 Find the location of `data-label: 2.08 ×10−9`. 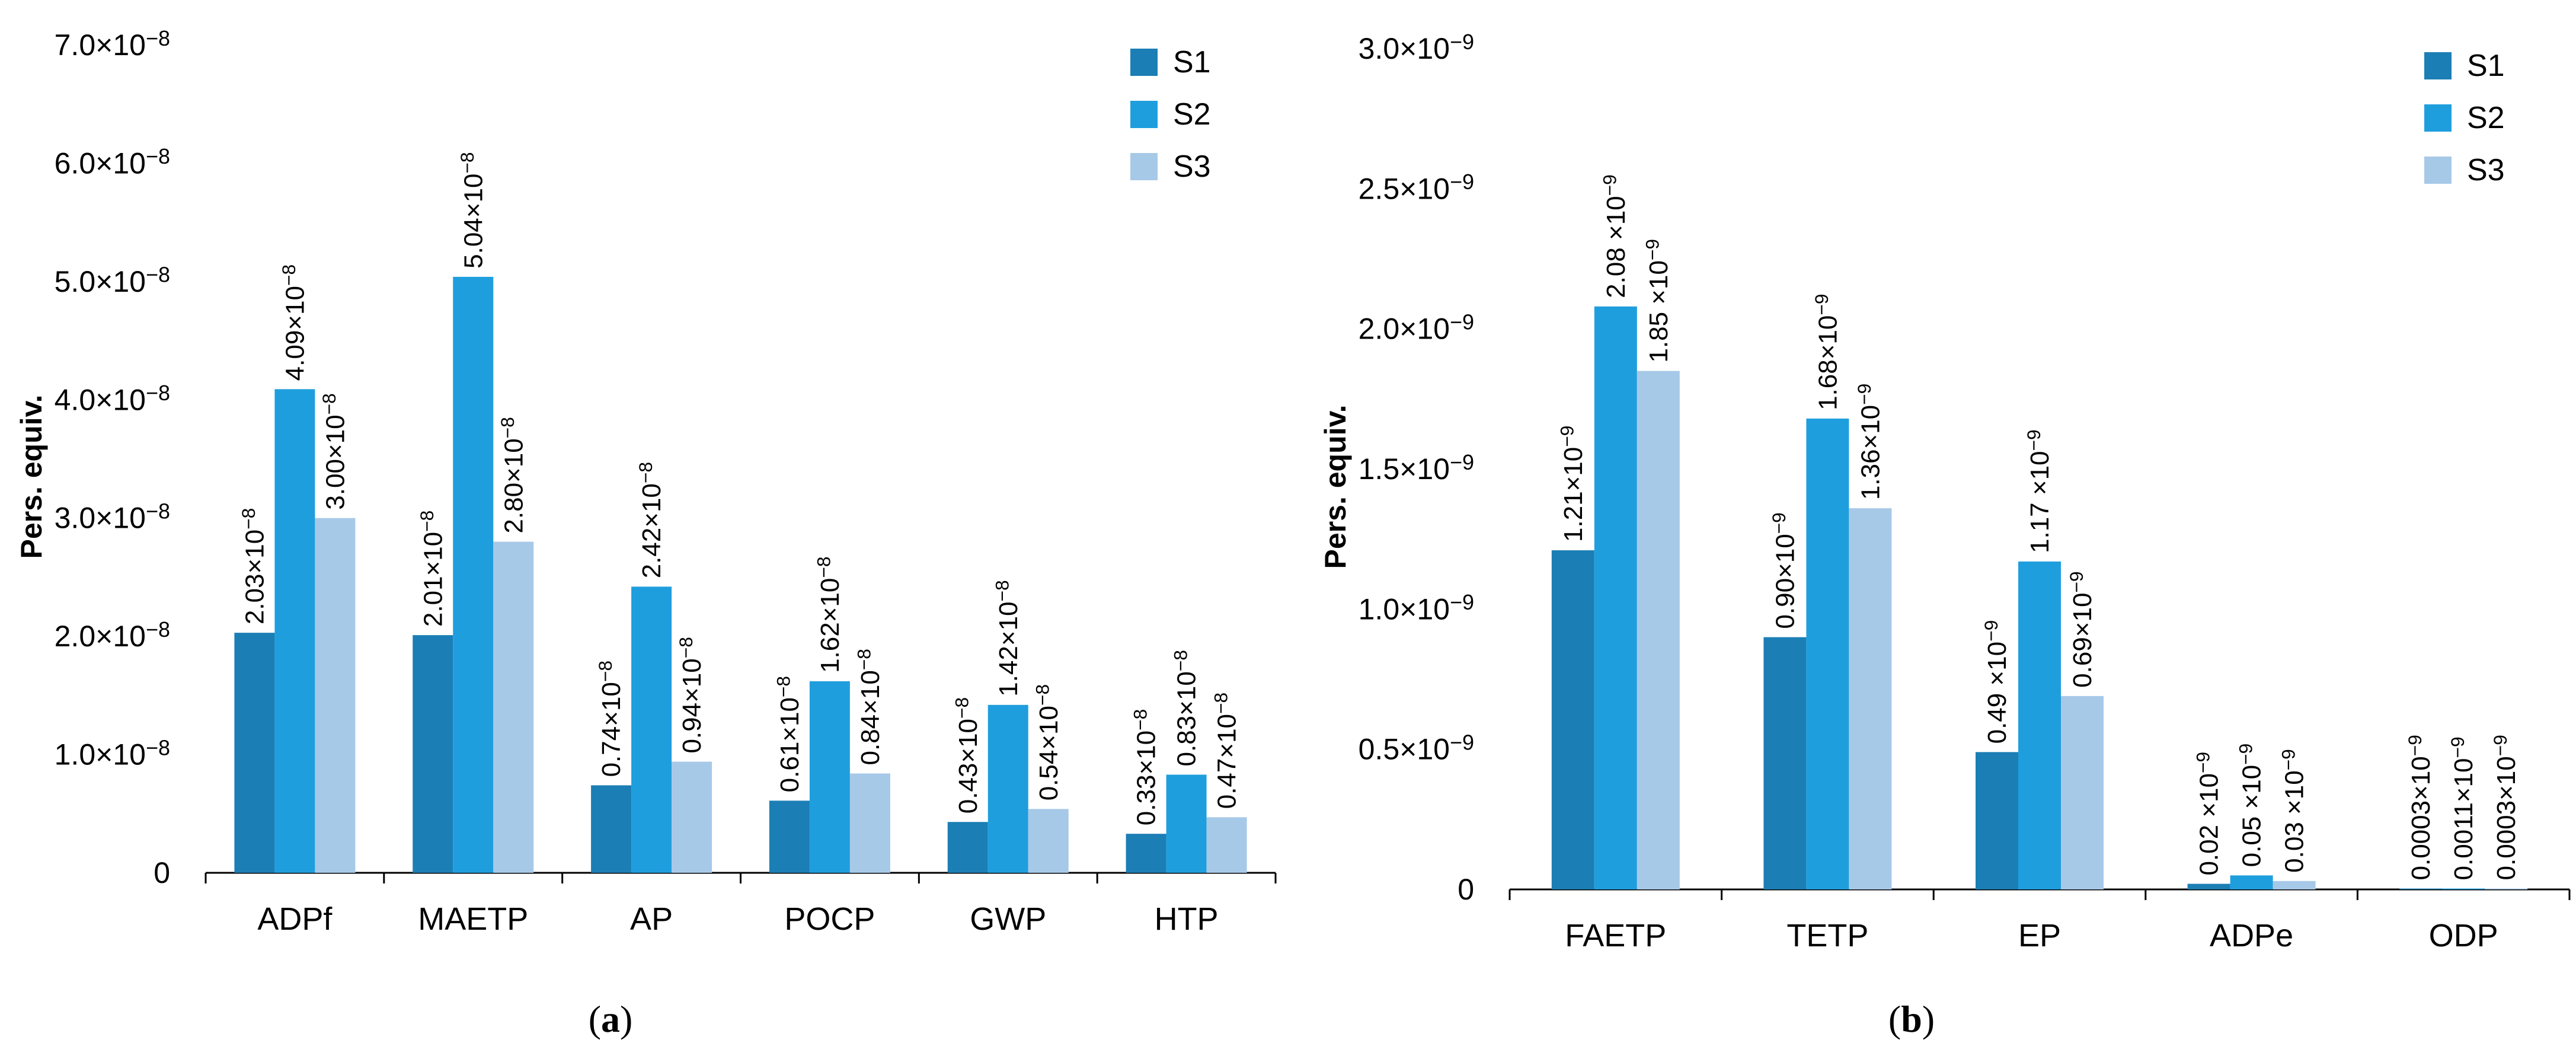

data-label: 2.08 ×10−9 is located at coordinates (1615, 236).